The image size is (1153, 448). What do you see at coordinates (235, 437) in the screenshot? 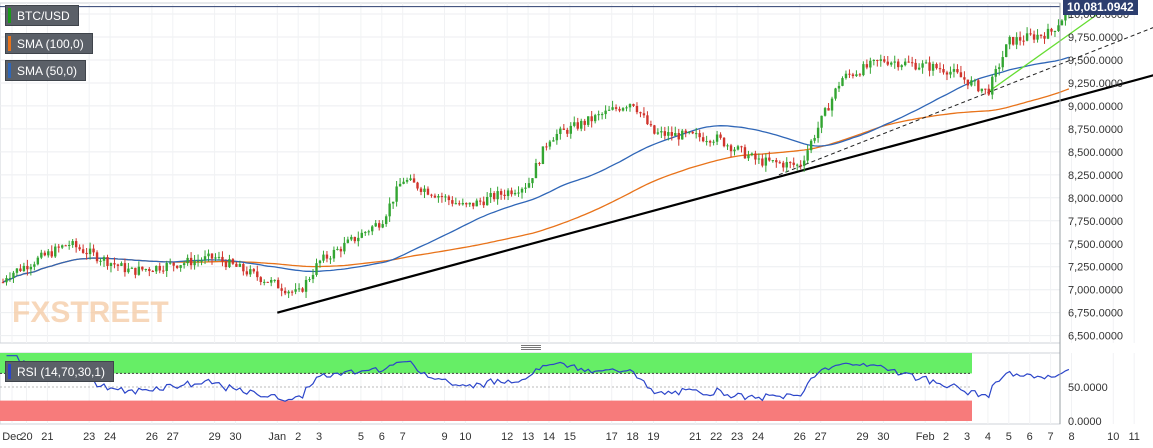
I see `time-tick-label: 30` at bounding box center [235, 437].